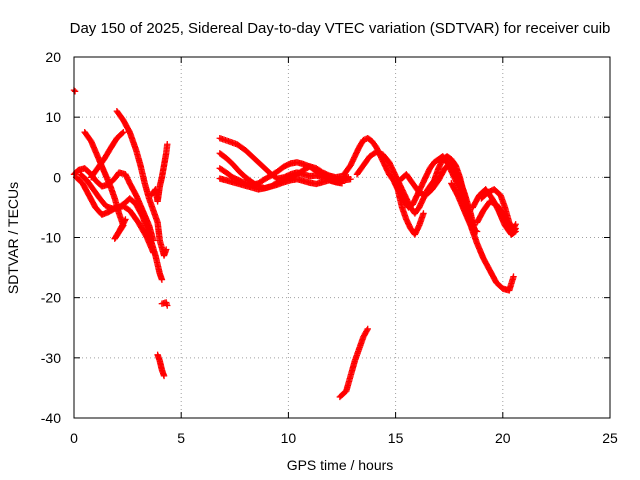 The image size is (640, 480). What do you see at coordinates (57, 177) in the screenshot?
I see `y-tick-label: 0` at bounding box center [57, 177].